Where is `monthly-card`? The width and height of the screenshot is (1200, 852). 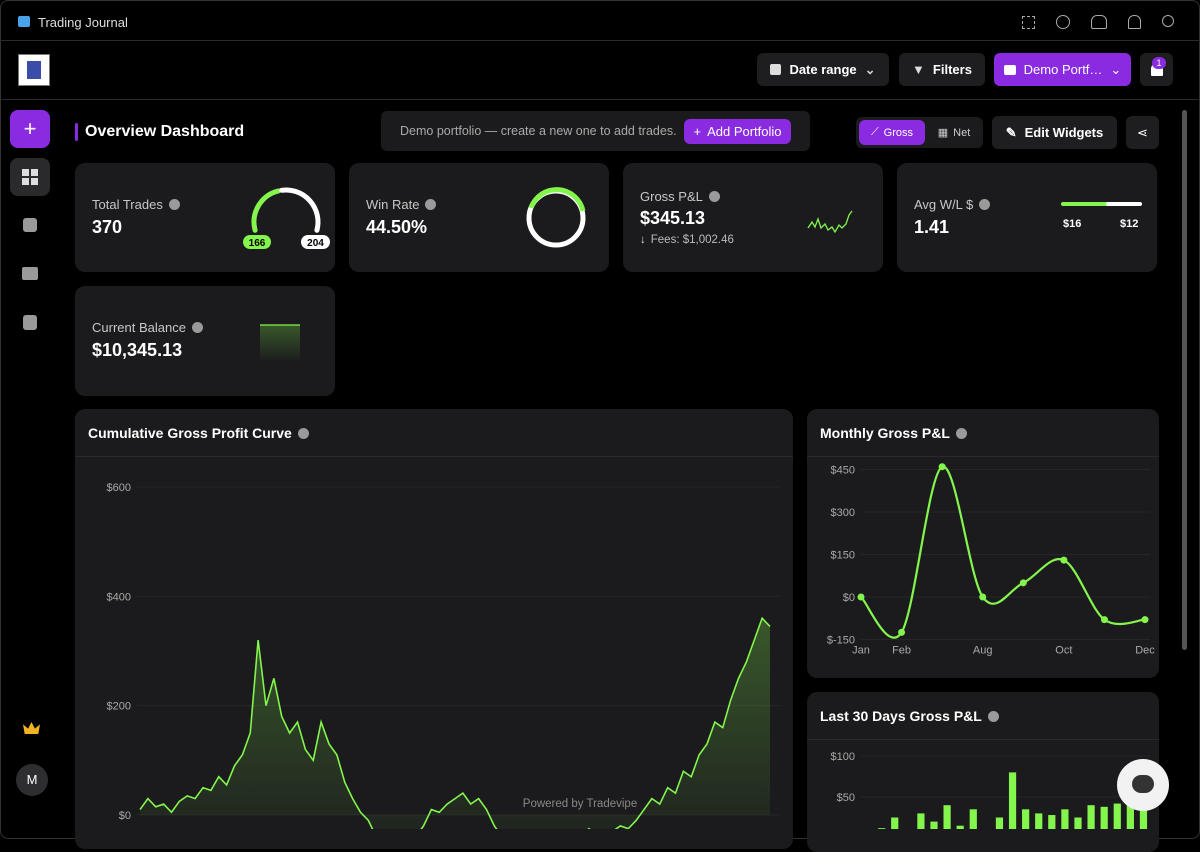 monthly-card is located at coordinates (983, 543).